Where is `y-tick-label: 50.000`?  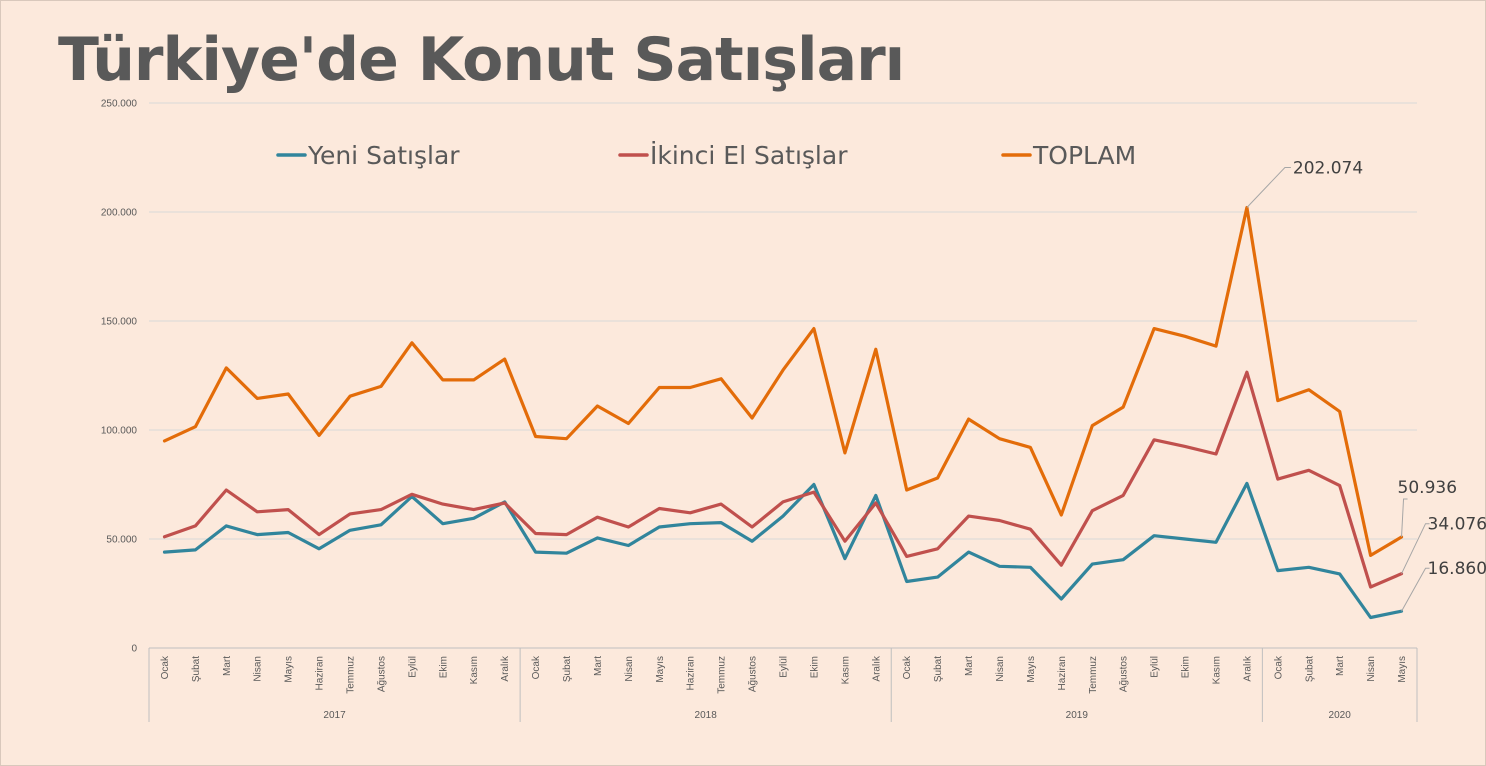
y-tick-label: 50.000 is located at coordinates (121, 540).